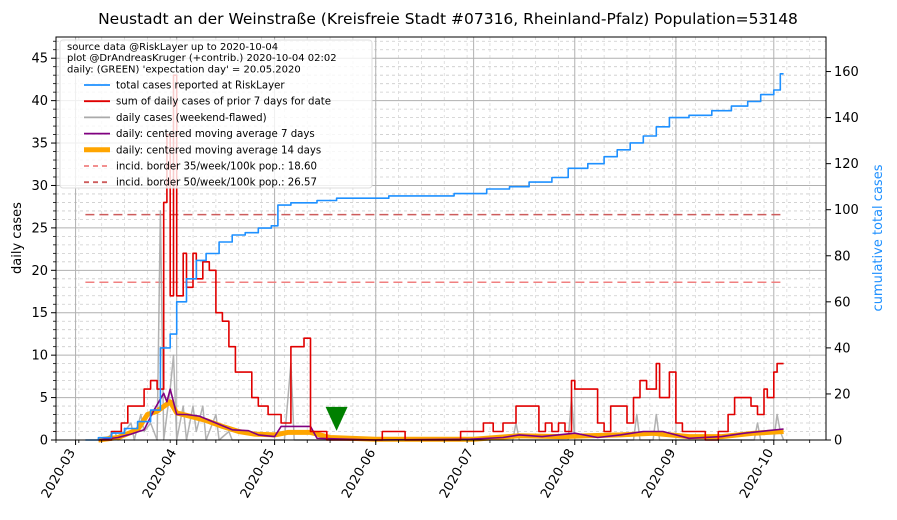 This screenshot has width=897, height=520. What do you see at coordinates (39, 59) in the screenshot?
I see `y-tick-label-left: 45` at bounding box center [39, 59].